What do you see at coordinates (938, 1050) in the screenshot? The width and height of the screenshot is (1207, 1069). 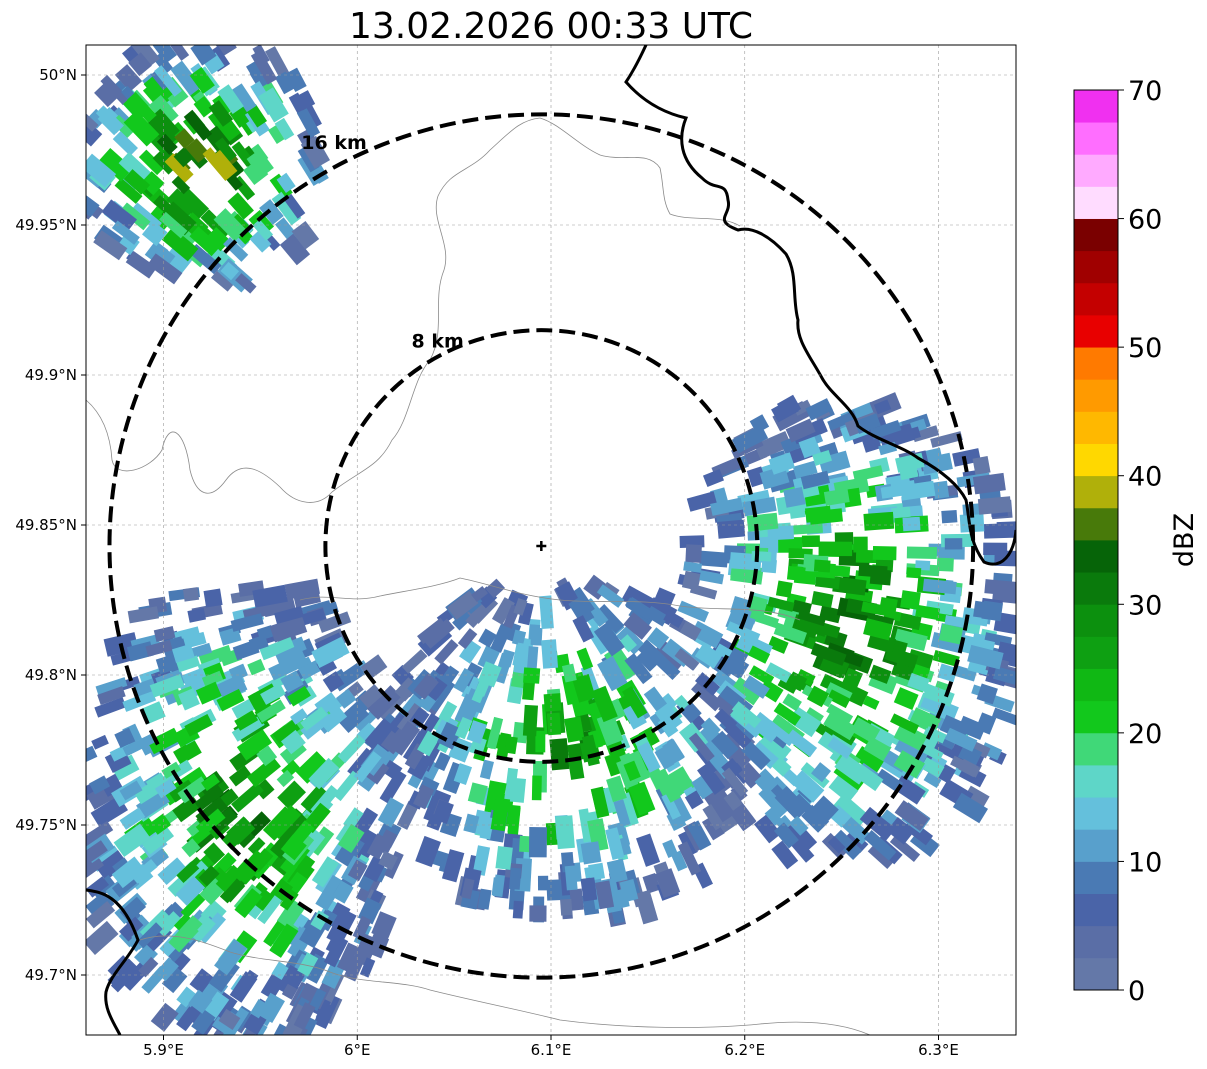 I see `lon-tick-label: 6.3°E` at bounding box center [938, 1050].